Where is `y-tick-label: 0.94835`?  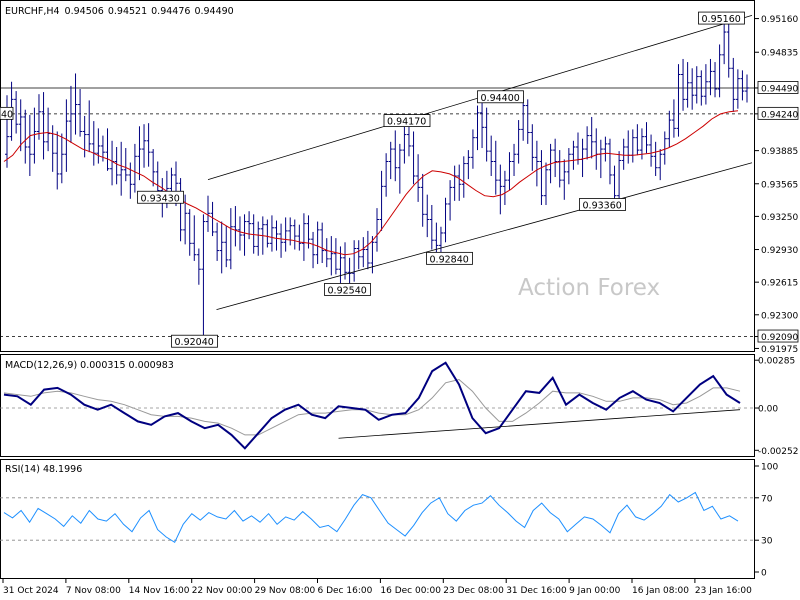
y-tick-label: 0.94835 is located at coordinates (779, 54).